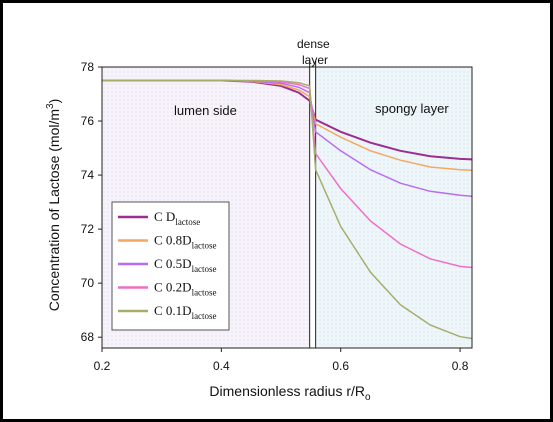 Image resolution: width=553 pixels, height=422 pixels. What do you see at coordinates (177, 218) in the screenshot?
I see `legend-label-0: C Dlactose` at bounding box center [177, 218].